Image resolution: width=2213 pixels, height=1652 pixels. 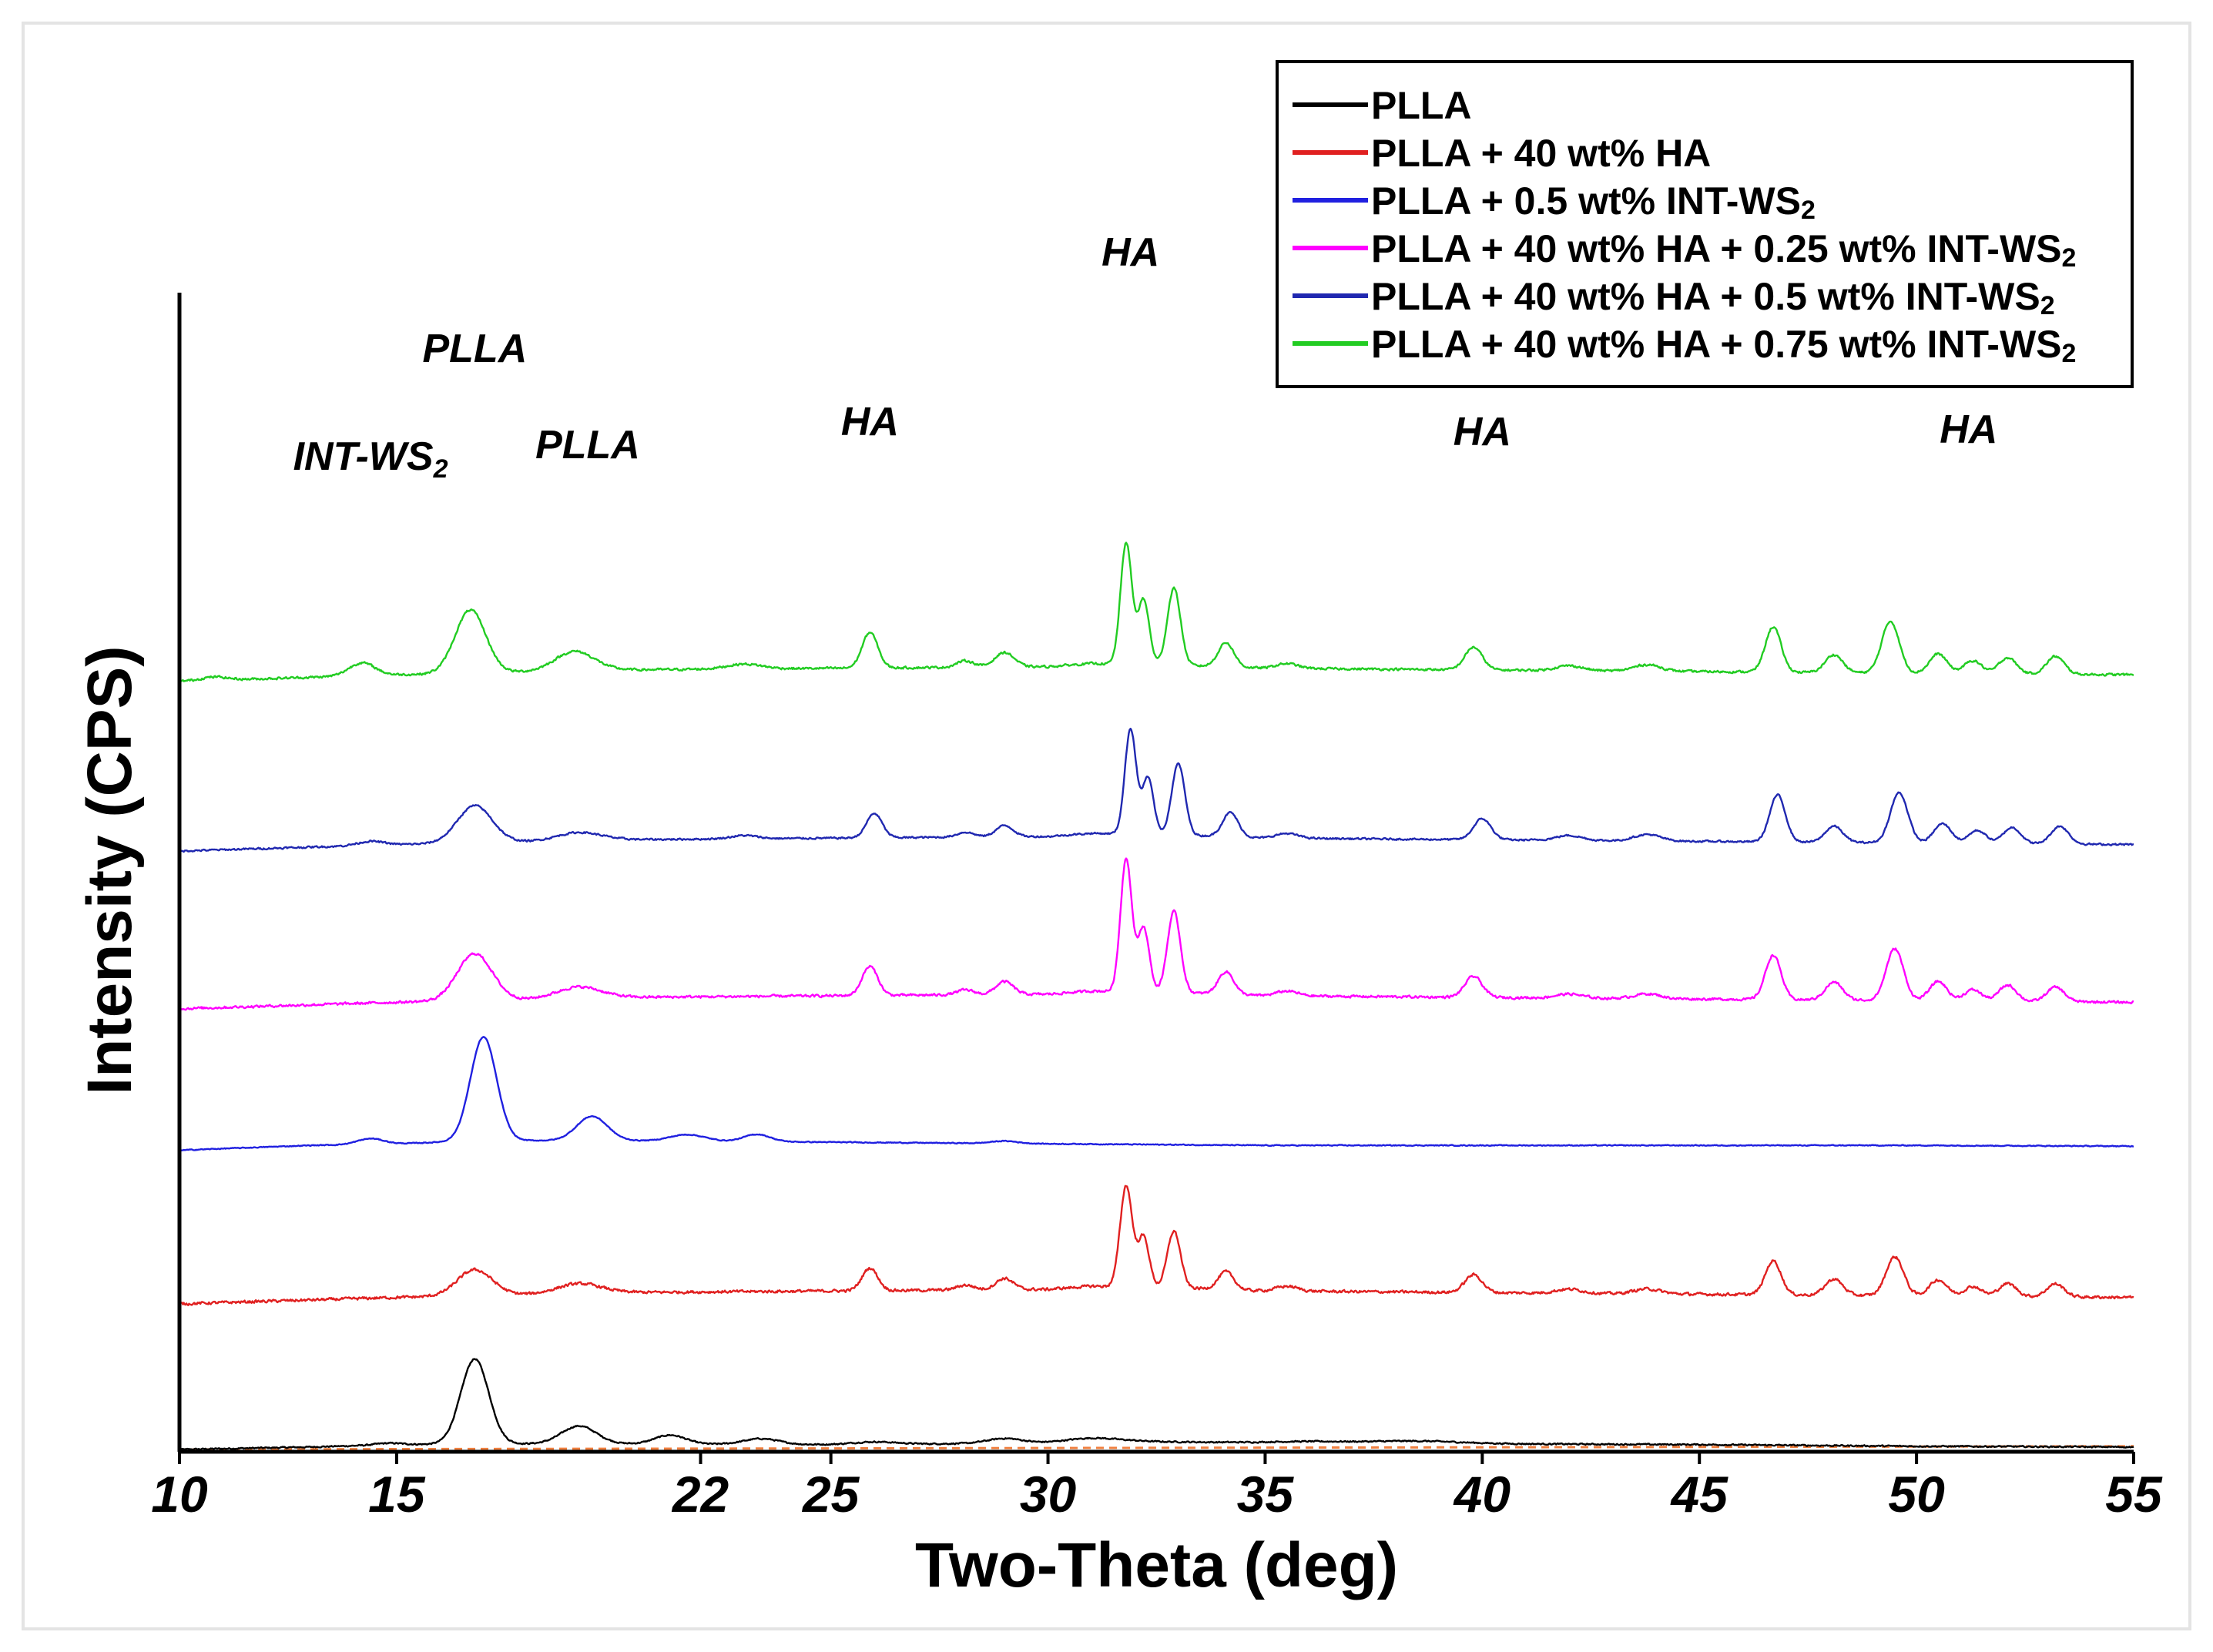 I want to click on legend-label: PLLA + 40 wt% HA + 0.5 wt% INT-WS2, so click(x=1713, y=297).